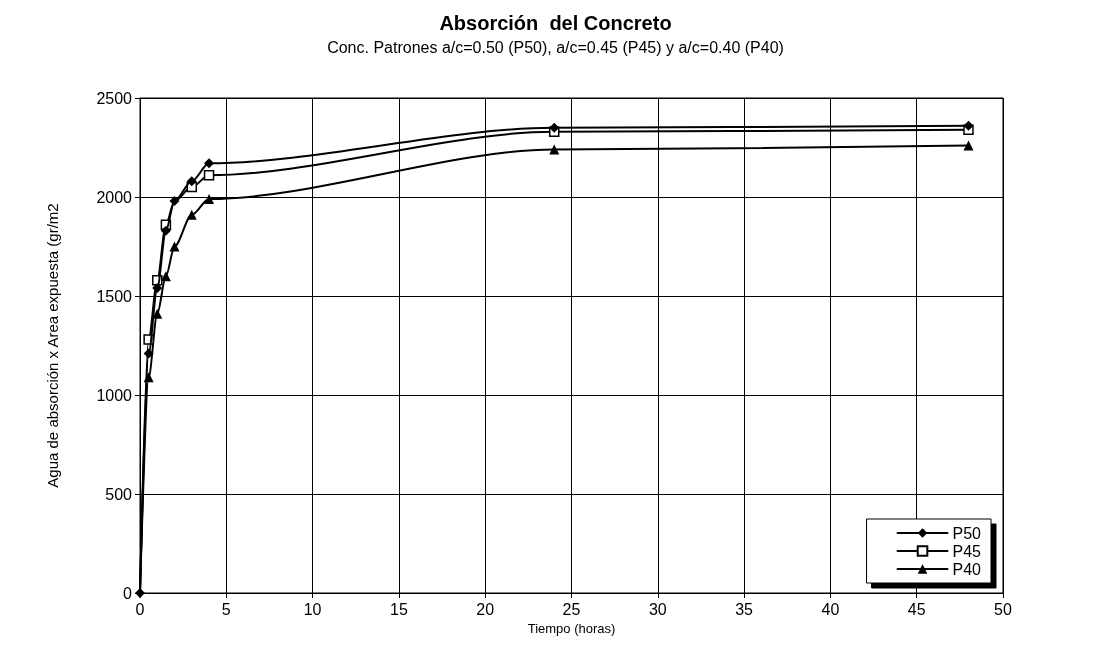  What do you see at coordinates (114, 197) in the screenshot?
I see `y-tick-label: 2000` at bounding box center [114, 197].